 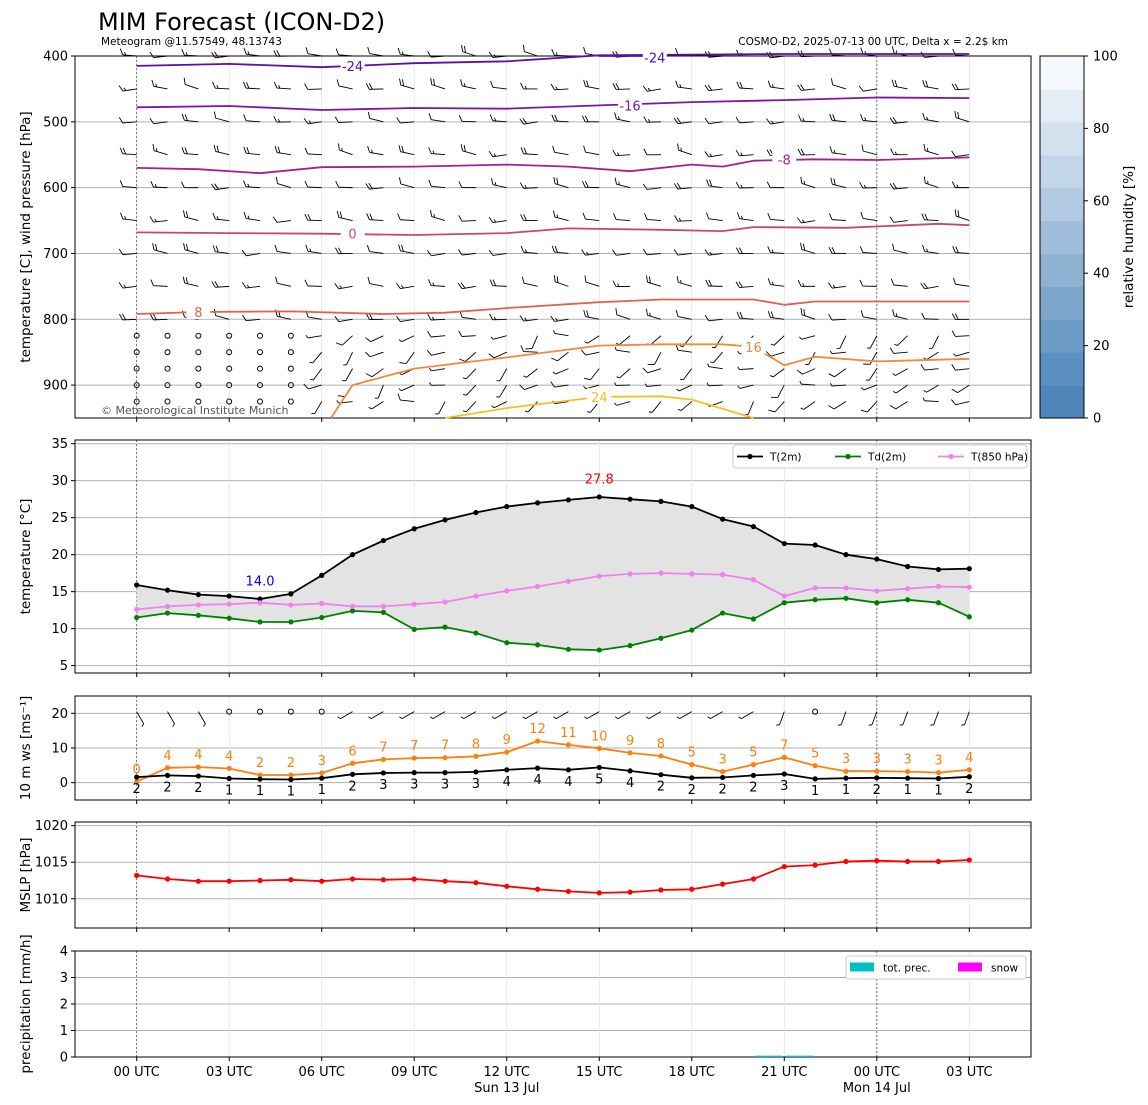 I want to click on y-tick-label: 0, so click(x=64, y=1058).